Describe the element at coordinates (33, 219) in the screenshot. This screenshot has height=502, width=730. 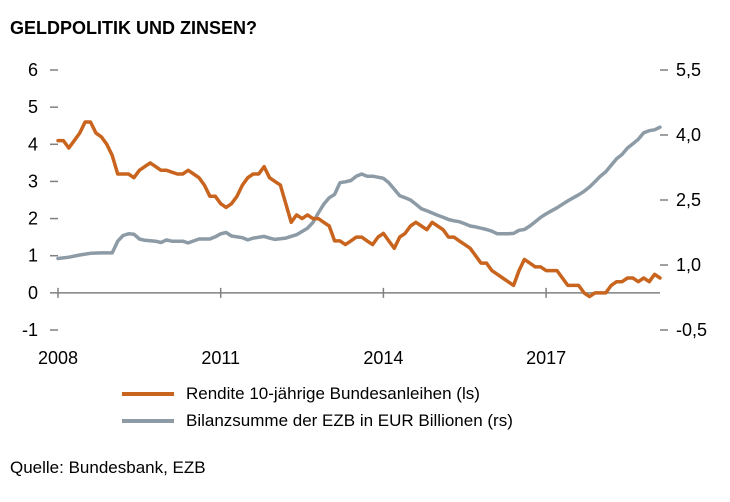
I see `y-left-tick-label: 2` at that location.